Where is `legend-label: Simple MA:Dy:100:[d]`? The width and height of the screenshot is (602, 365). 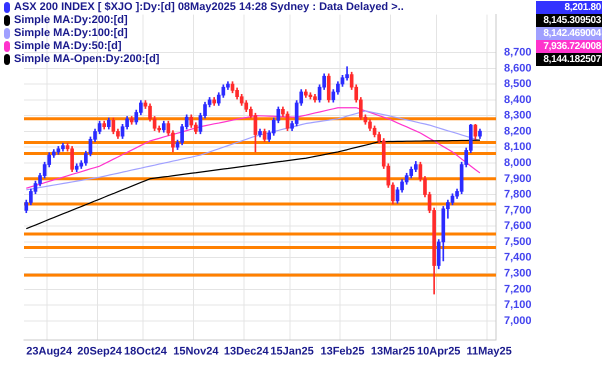
legend-label: Simple MA:Dy:100:[d] is located at coordinates (71, 33).